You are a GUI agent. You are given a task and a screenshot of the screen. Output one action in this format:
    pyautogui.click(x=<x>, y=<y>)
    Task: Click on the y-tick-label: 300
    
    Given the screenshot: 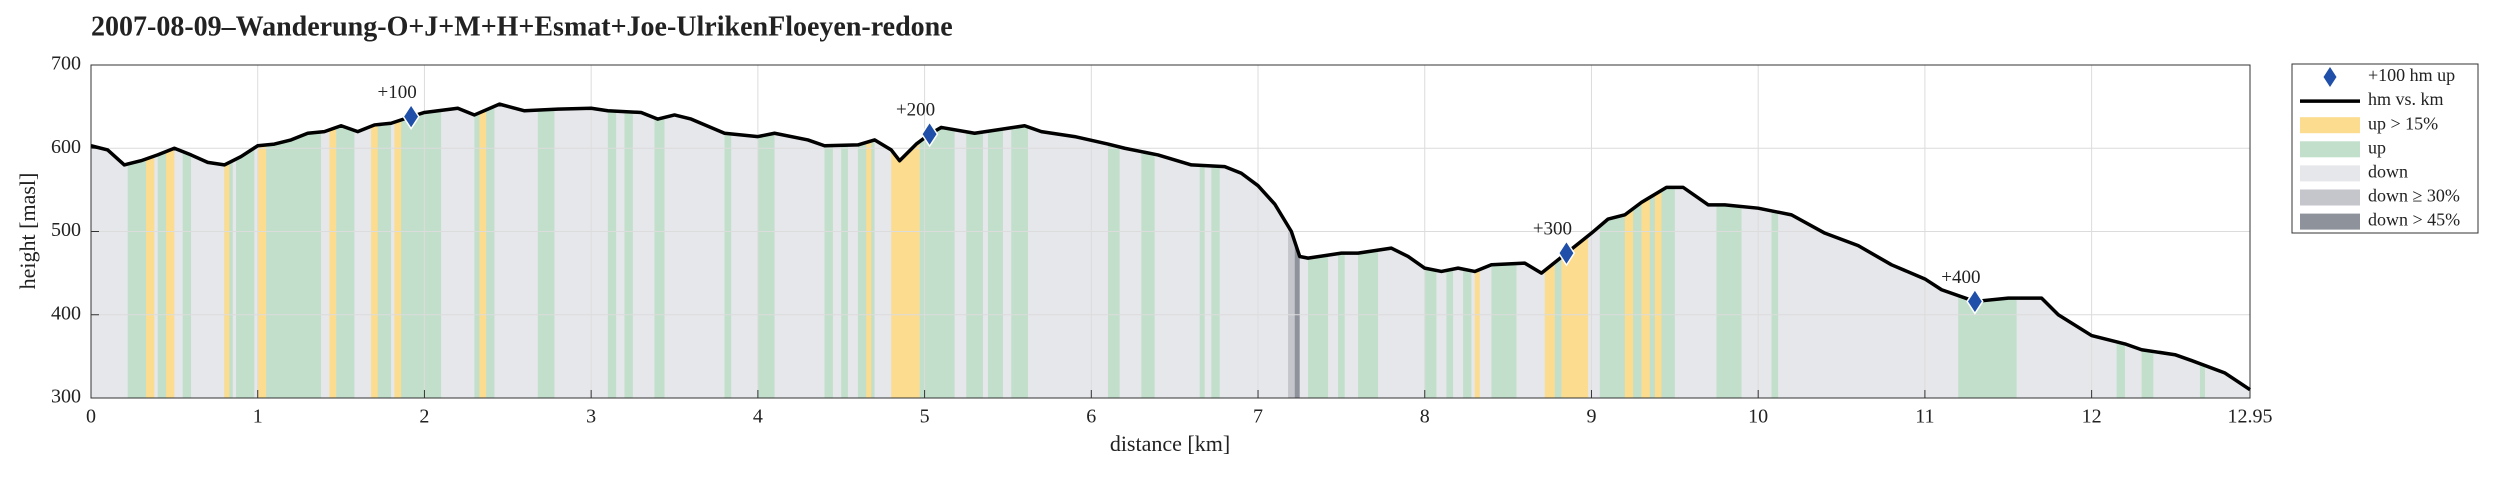 What is the action you would take?
    pyautogui.click(x=66, y=397)
    